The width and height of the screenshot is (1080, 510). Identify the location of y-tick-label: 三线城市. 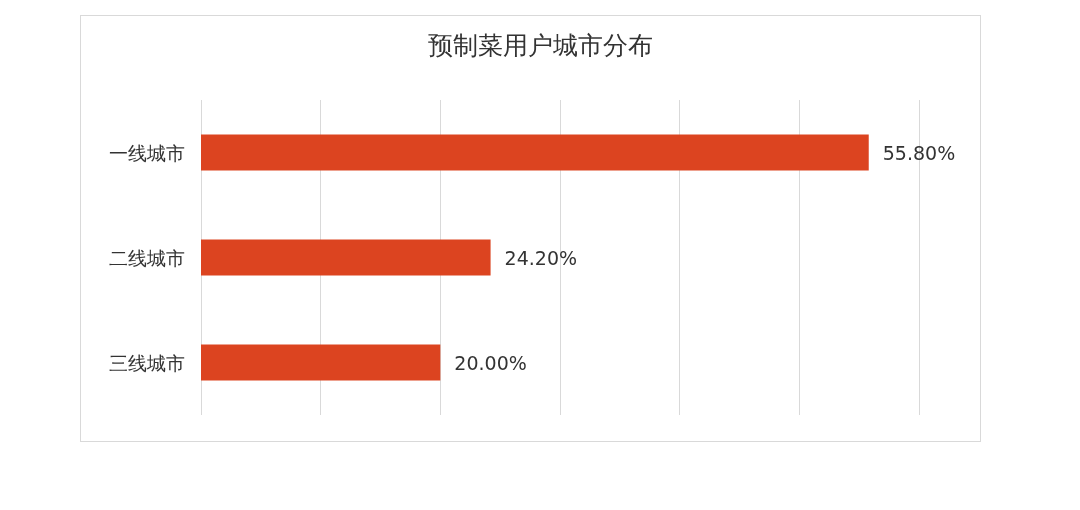
(147, 362).